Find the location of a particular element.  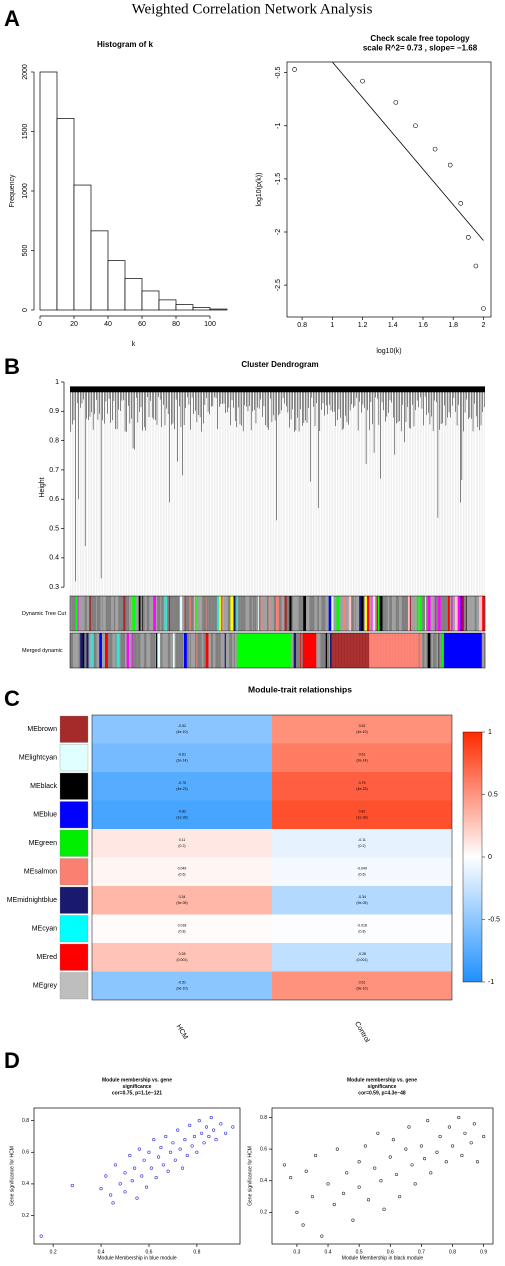

cell-value: 0.11 is located at coordinates (182, 840).